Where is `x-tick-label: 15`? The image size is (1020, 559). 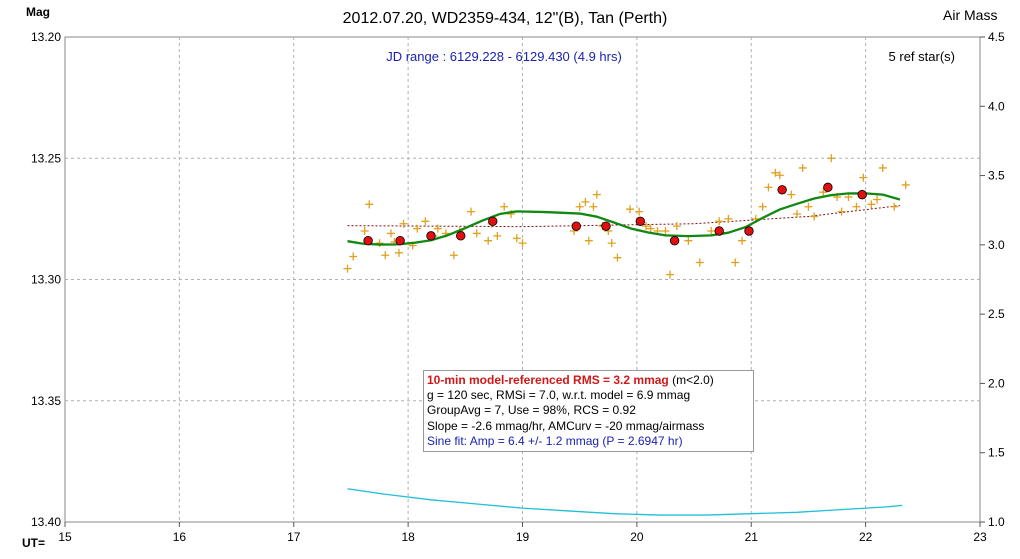
x-tick-label: 15 is located at coordinates (65, 537).